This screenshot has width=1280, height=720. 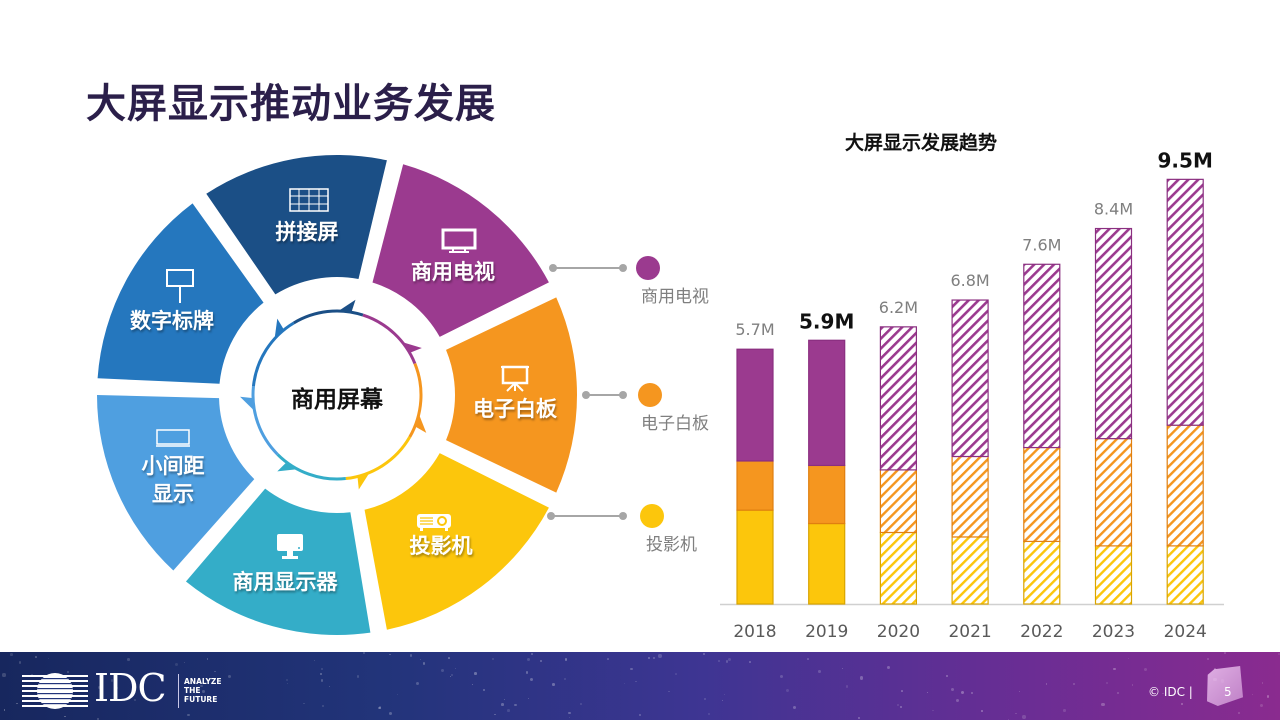 I want to click on segment-label: 小间距 显示, so click(x=173, y=480).